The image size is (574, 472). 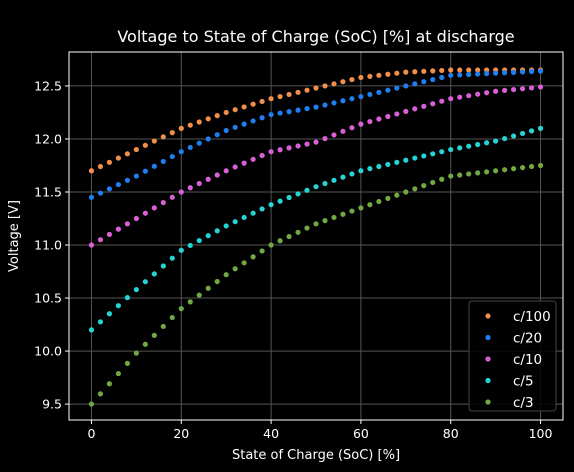 I want to click on y-tick-label: 12.0, so click(x=48, y=138).